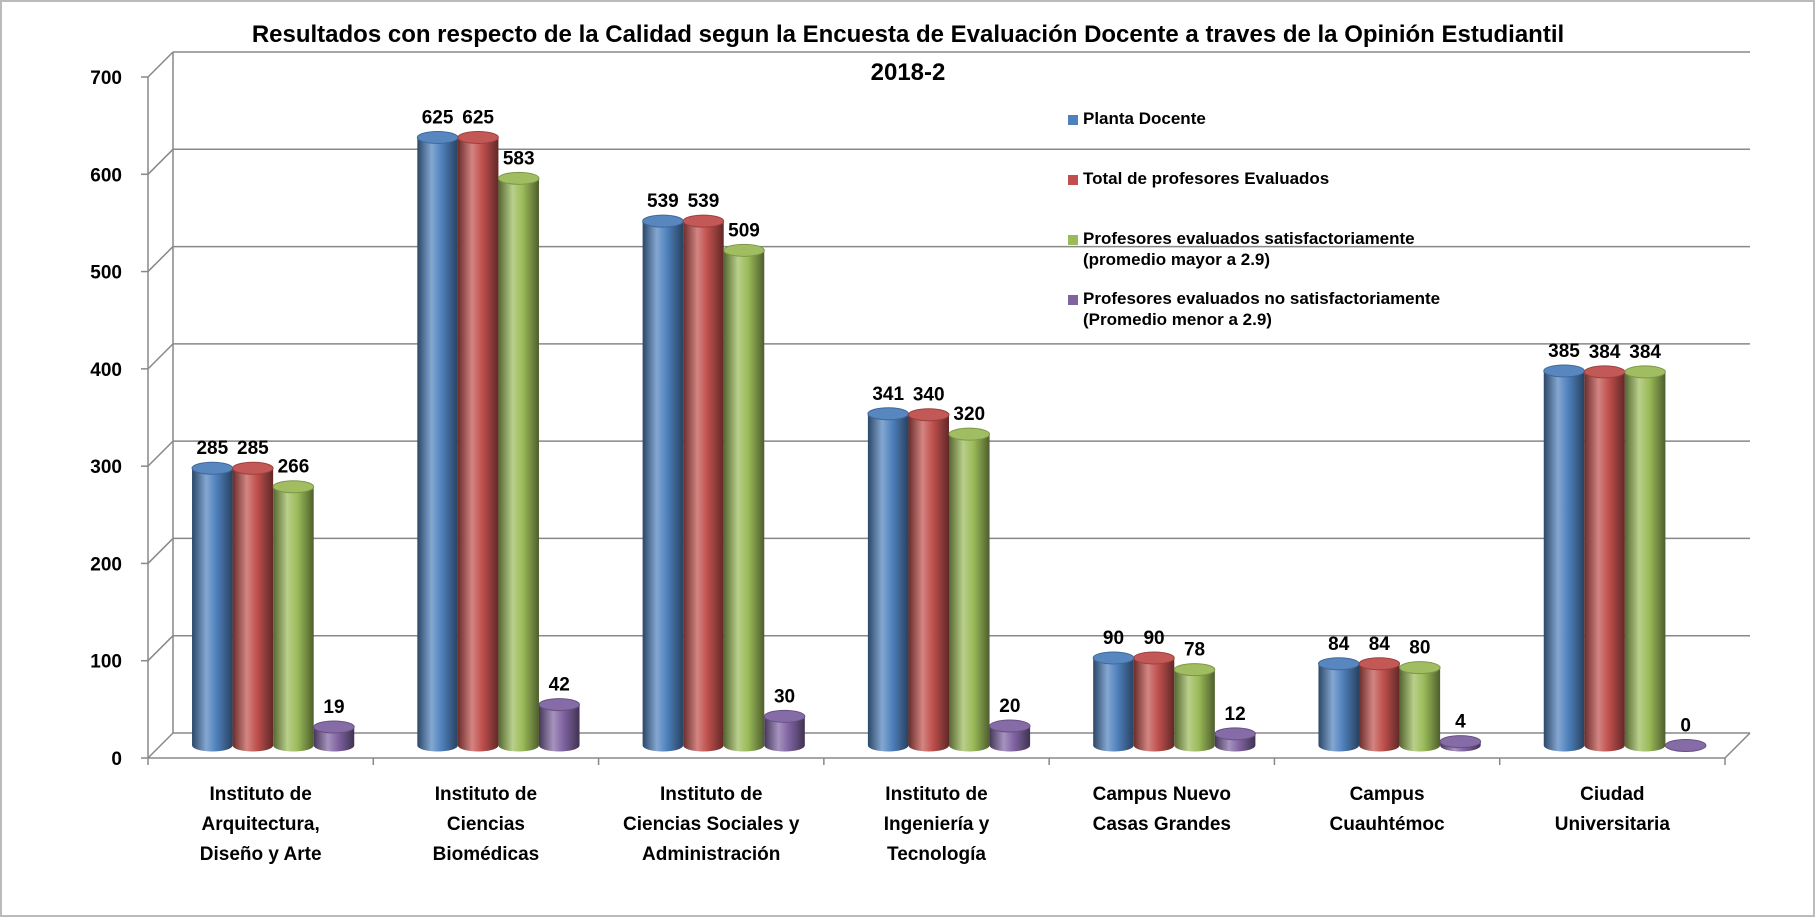 The width and height of the screenshot is (1815, 917). I want to click on data-label: 509, so click(744, 230).